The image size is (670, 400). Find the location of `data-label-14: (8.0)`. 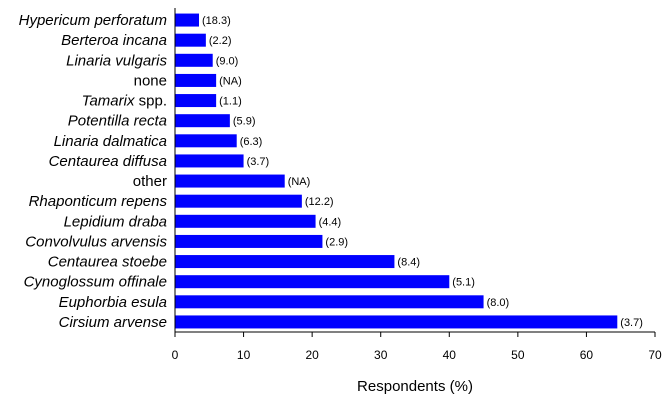

data-label-14: (8.0) is located at coordinates (498, 303).